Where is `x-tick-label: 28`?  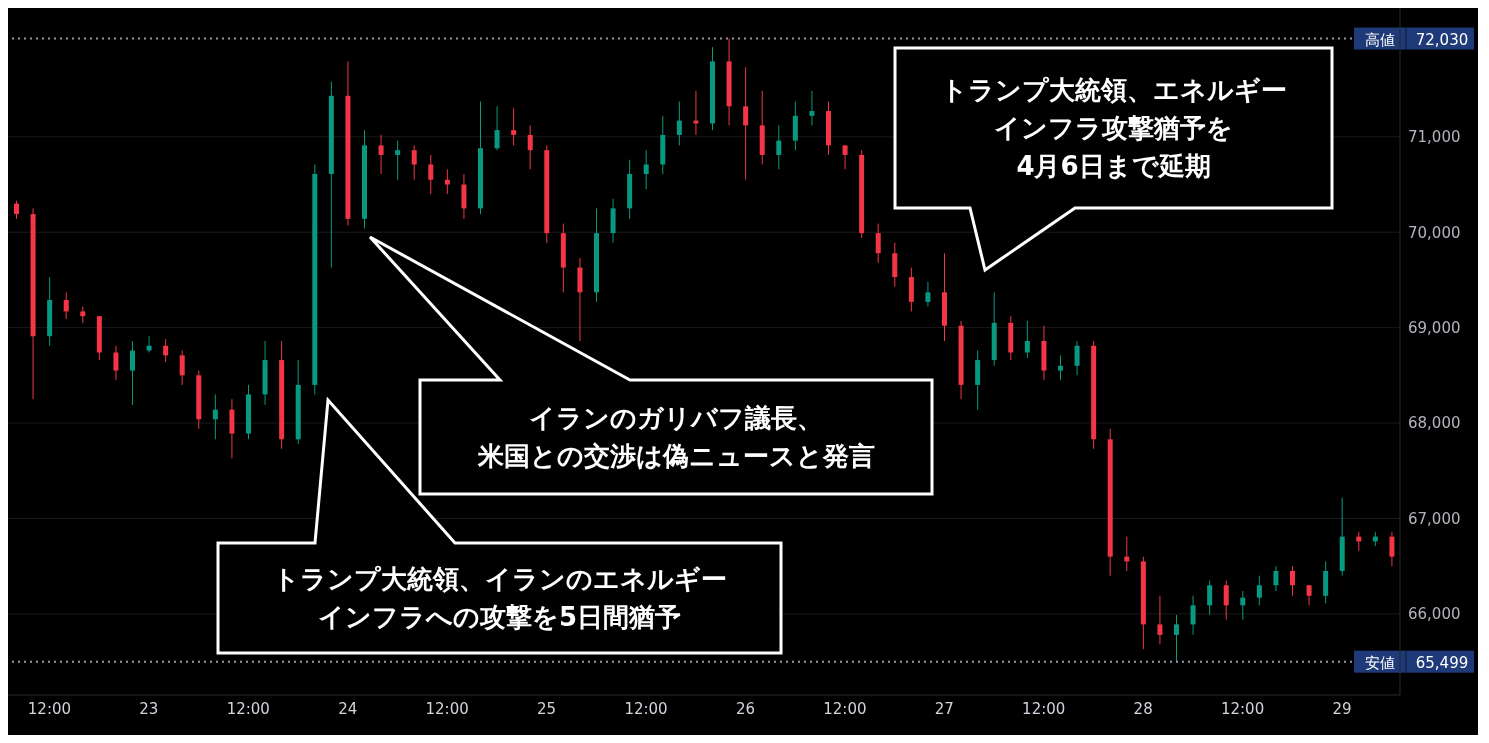 x-tick-label: 28 is located at coordinates (1143, 708).